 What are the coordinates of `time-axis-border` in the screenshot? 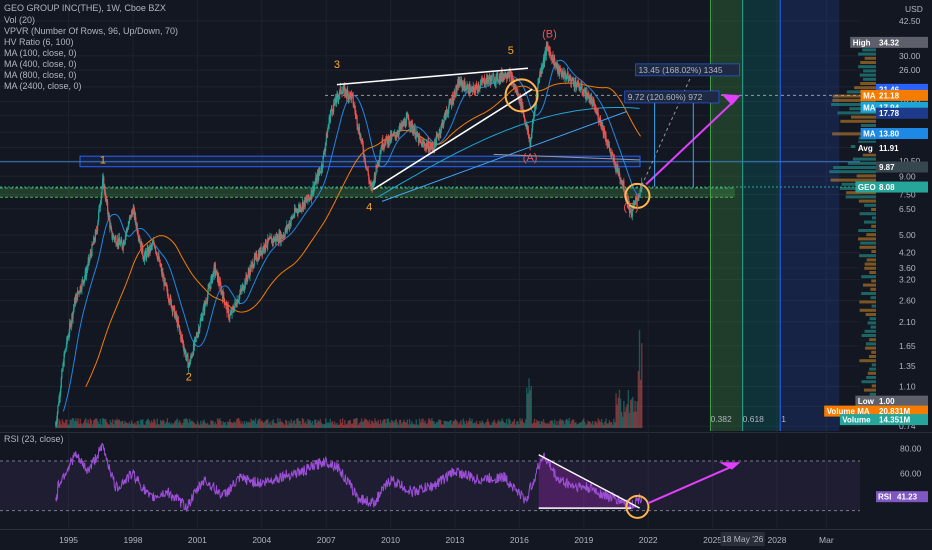 It's located at (466, 529).